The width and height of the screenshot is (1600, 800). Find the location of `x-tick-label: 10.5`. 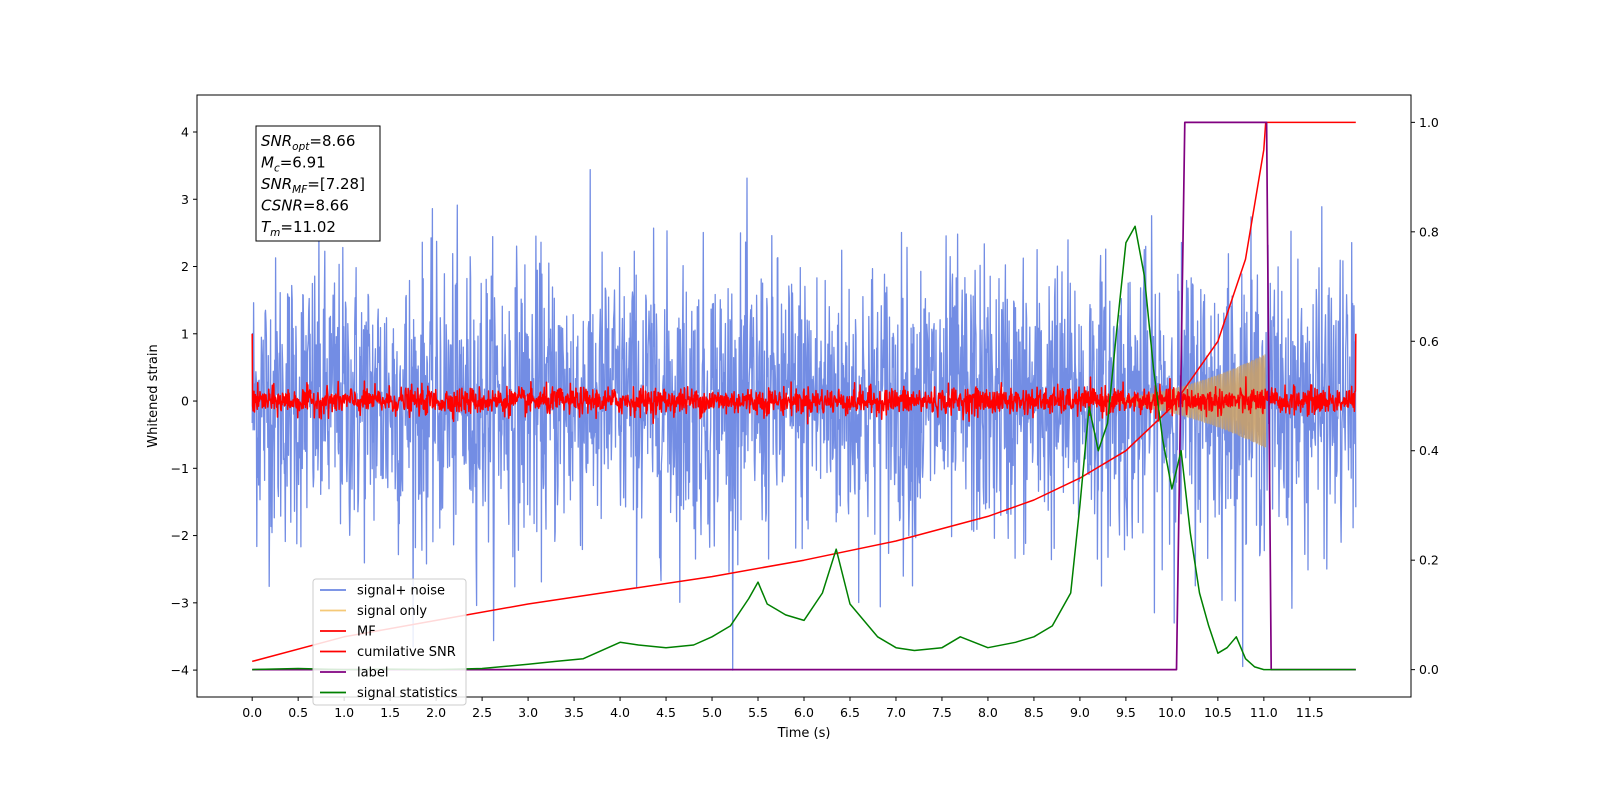

x-tick-label: 10.5 is located at coordinates (1218, 712).